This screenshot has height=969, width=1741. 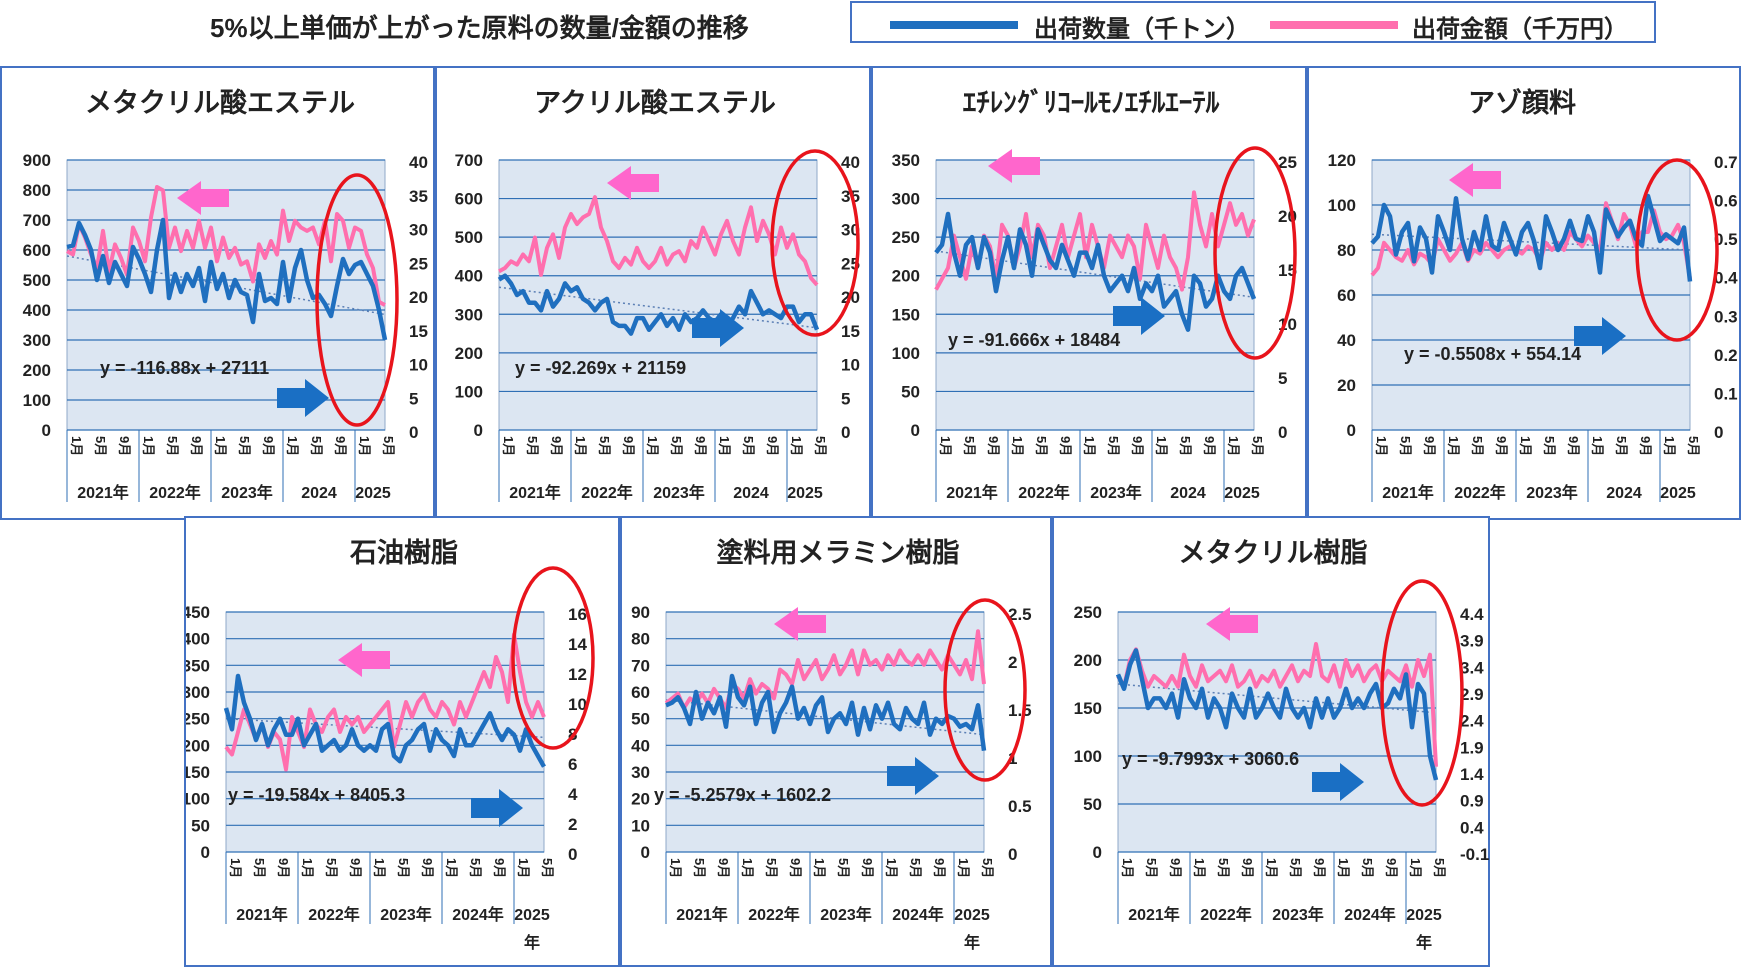 What do you see at coordinates (1472, 641) in the screenshot?
I see `right-tick-label: 3.9` at bounding box center [1472, 641].